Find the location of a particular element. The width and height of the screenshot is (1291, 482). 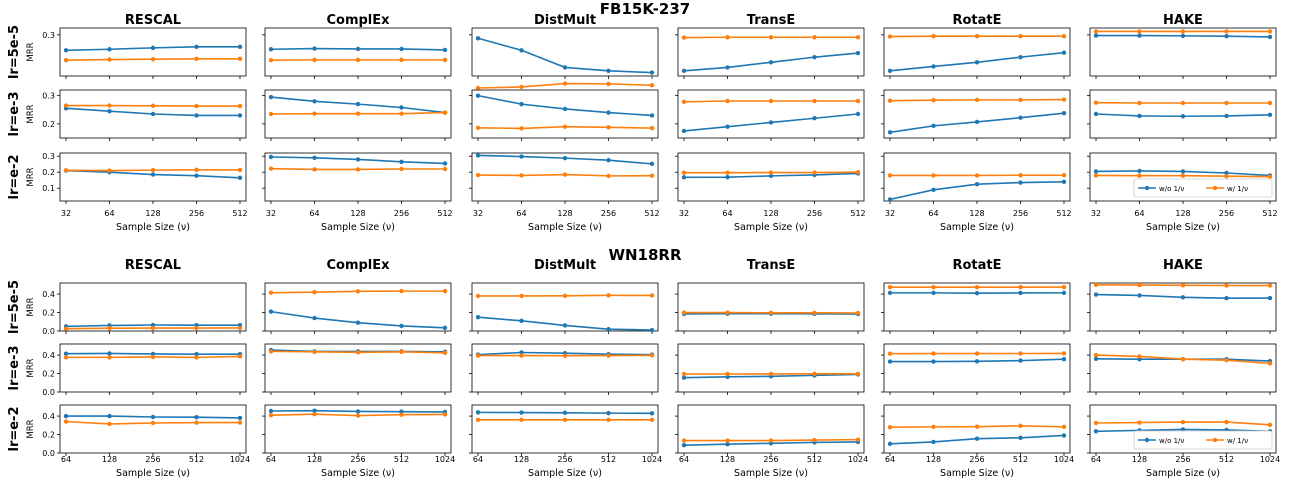

model-title: RotatE is located at coordinates (976, 20).